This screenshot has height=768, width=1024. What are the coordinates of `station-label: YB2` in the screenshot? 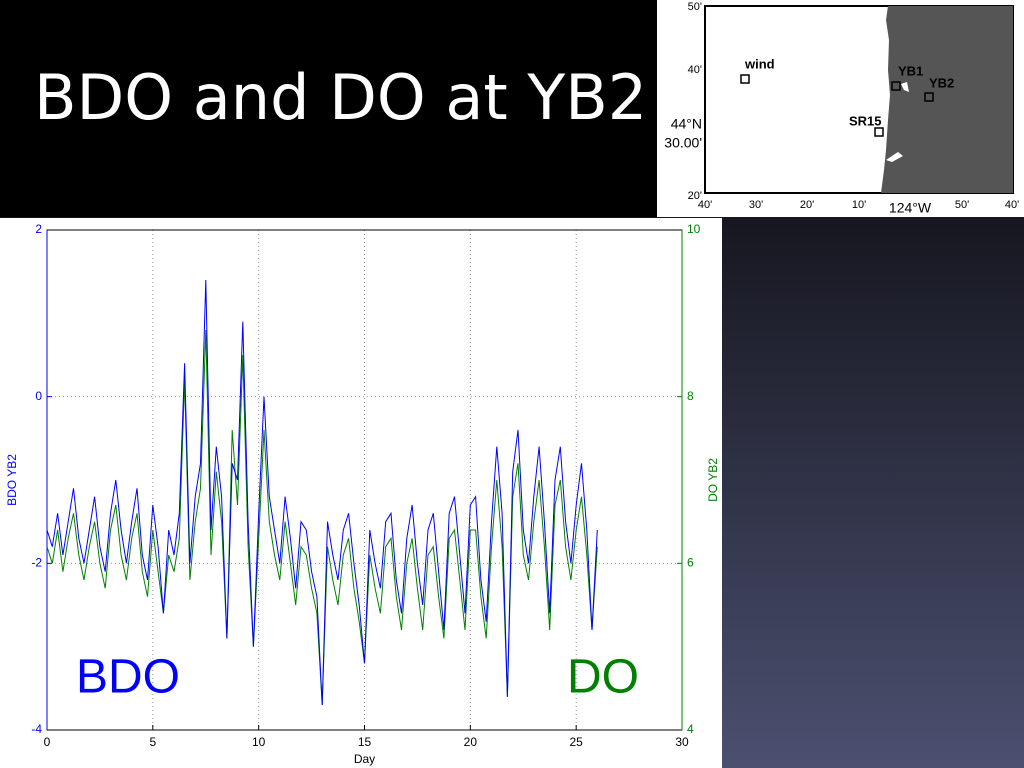 It's located at (941, 82).